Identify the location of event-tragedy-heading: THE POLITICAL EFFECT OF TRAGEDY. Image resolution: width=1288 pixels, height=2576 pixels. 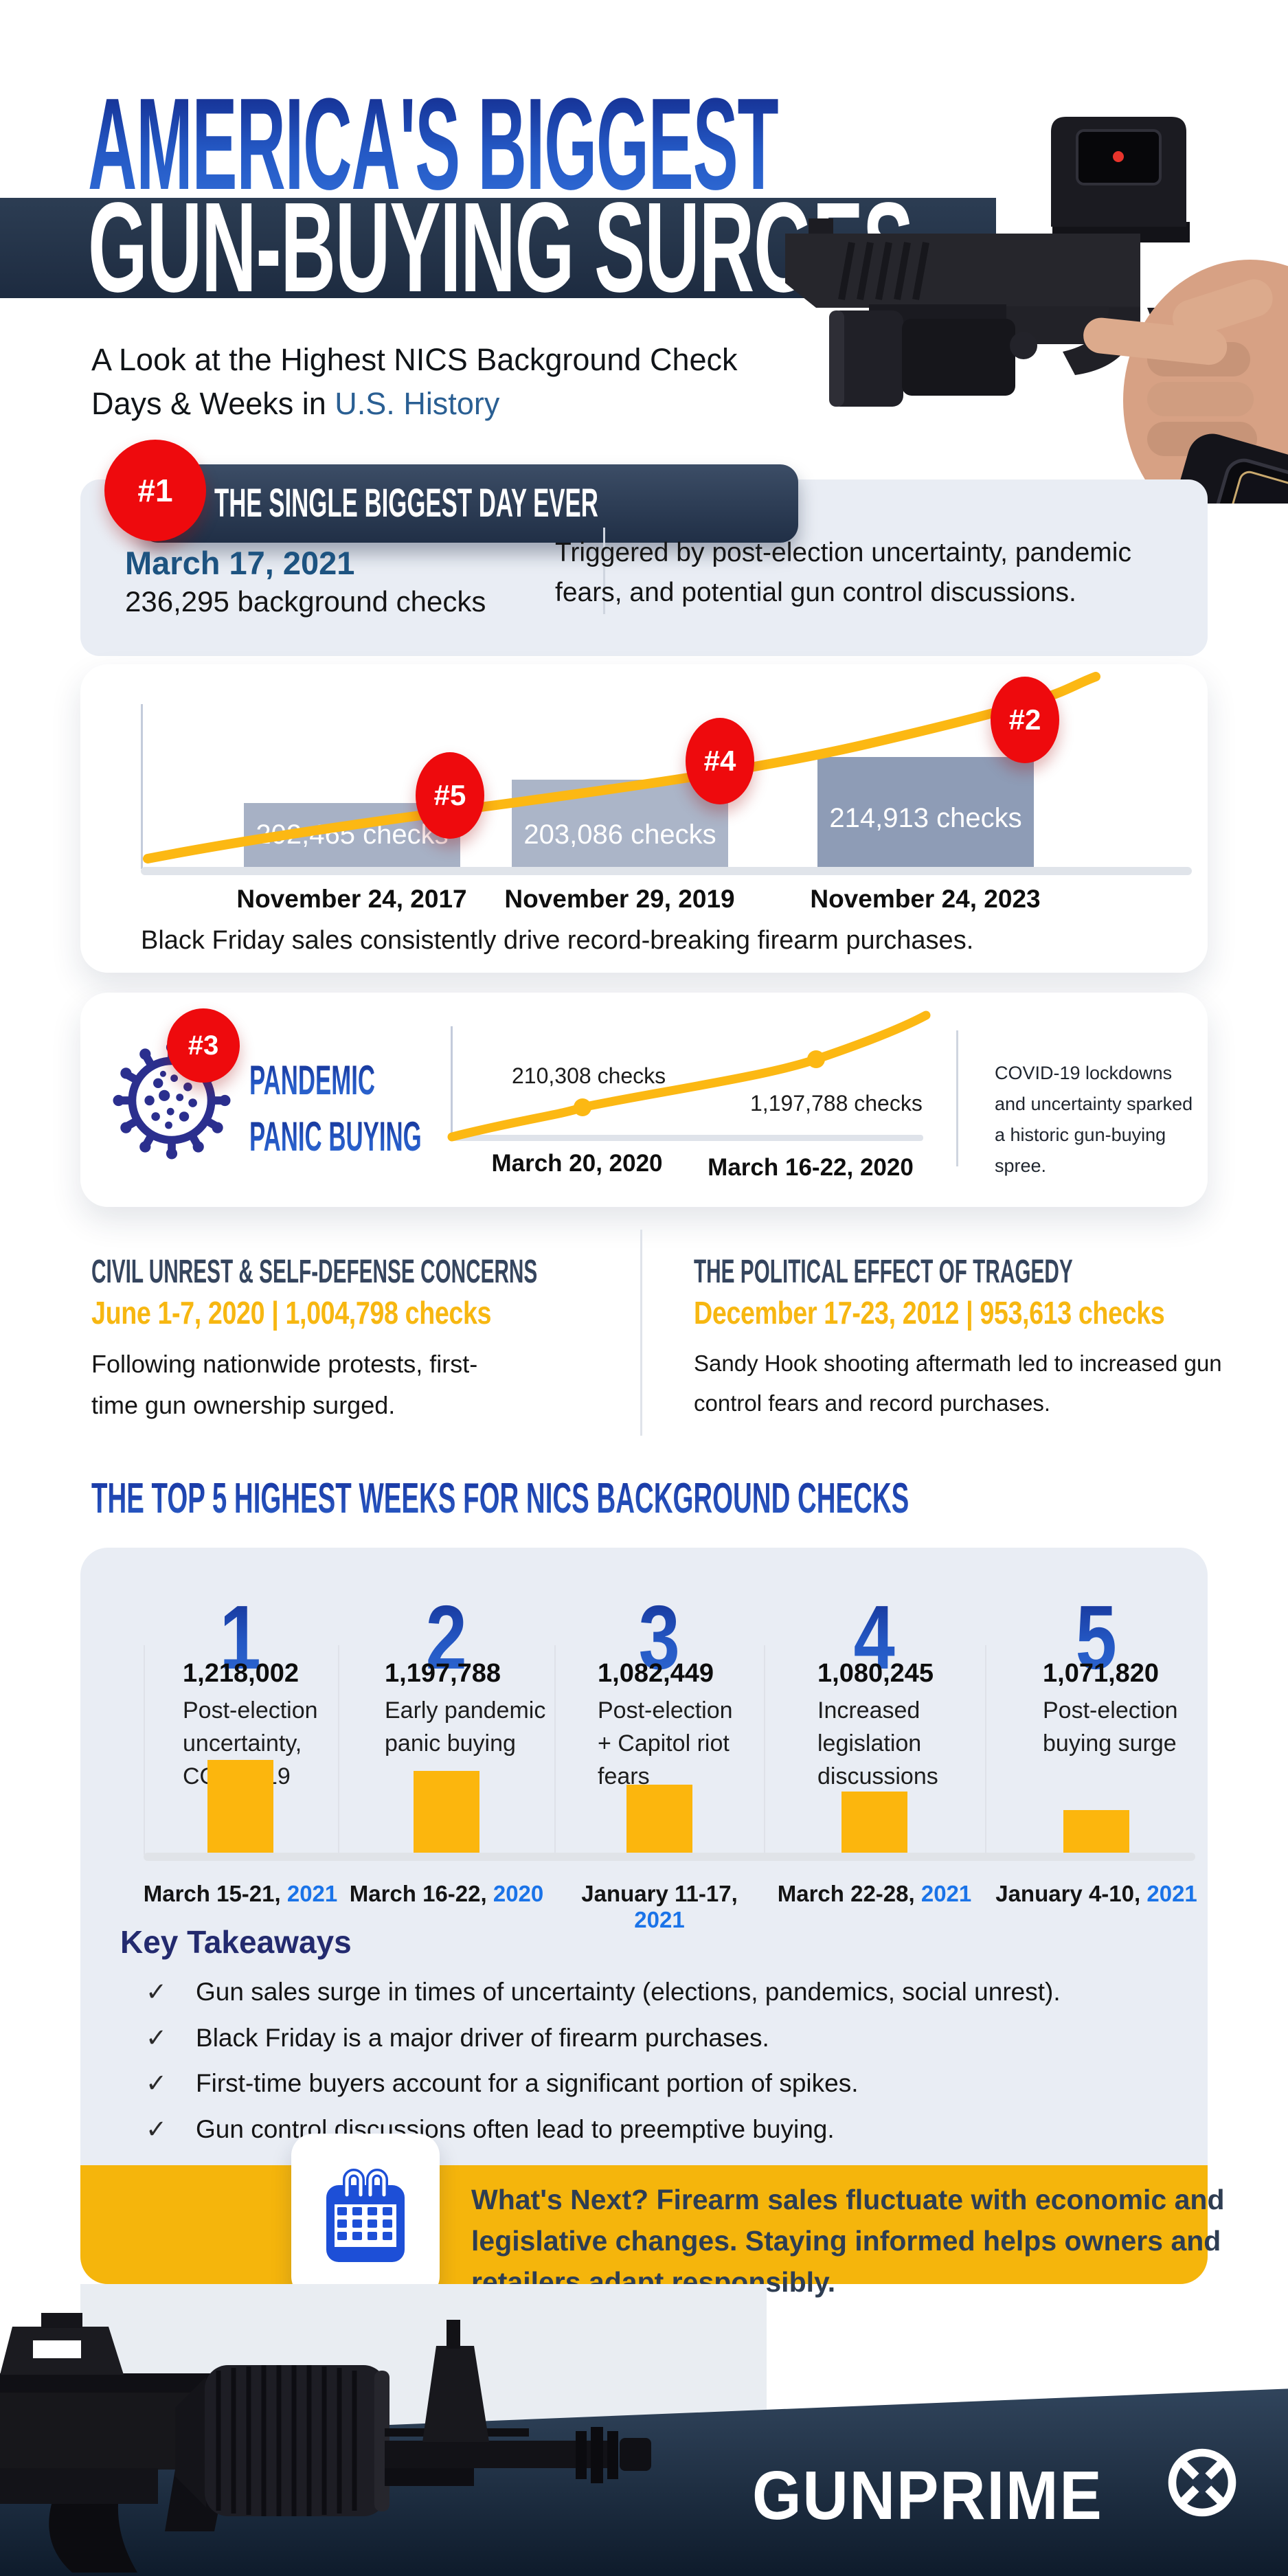
(991, 1272).